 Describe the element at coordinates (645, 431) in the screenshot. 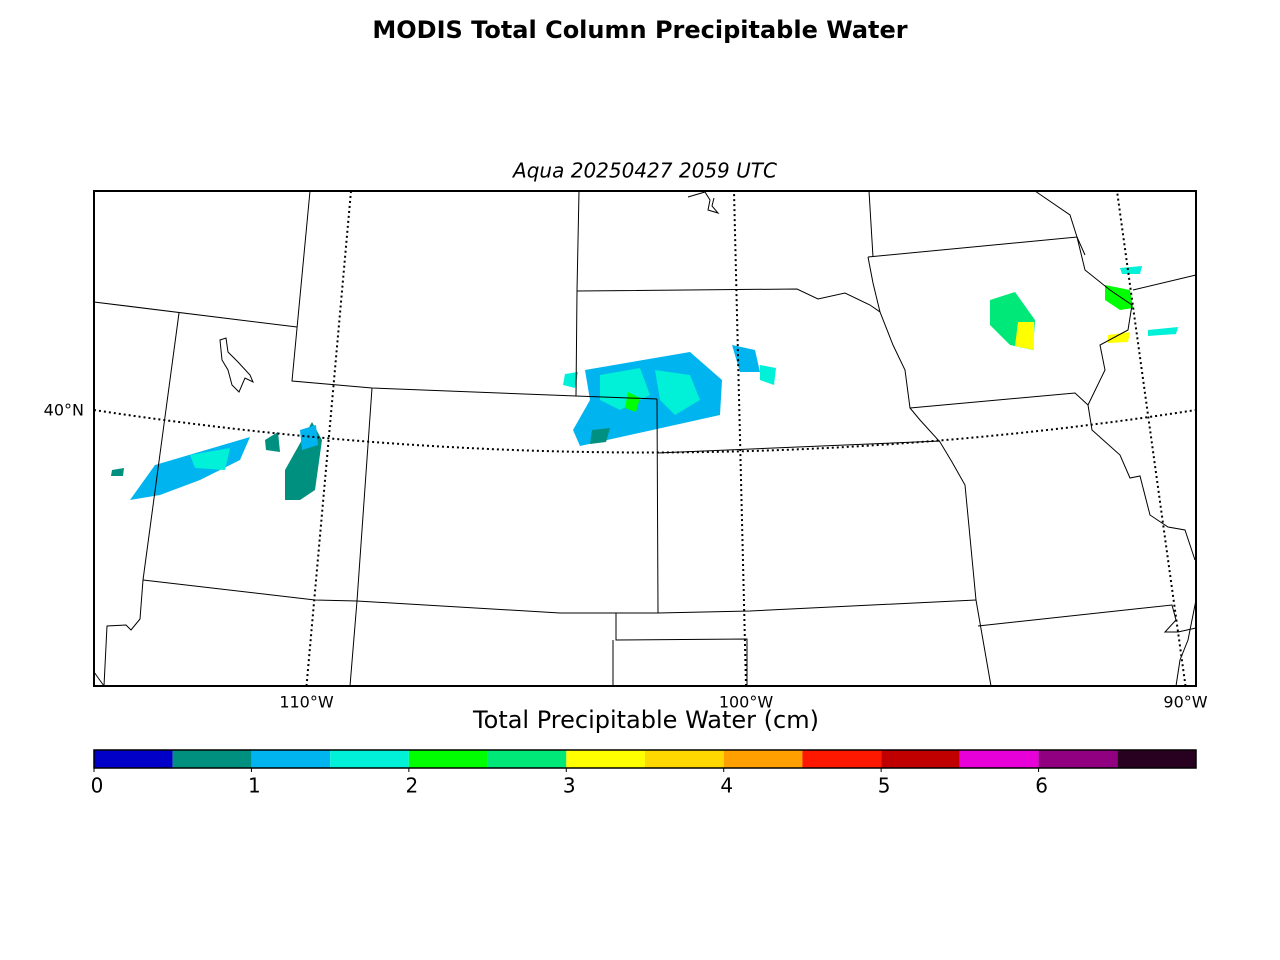

I see `parallel` at that location.